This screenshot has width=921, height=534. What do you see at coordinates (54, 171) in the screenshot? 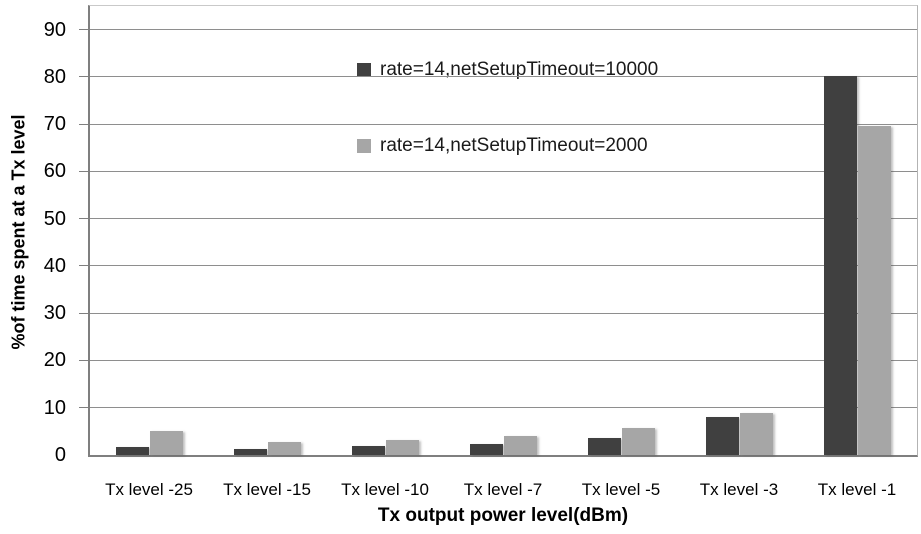
I see `y-tick-label: 60` at bounding box center [54, 171].